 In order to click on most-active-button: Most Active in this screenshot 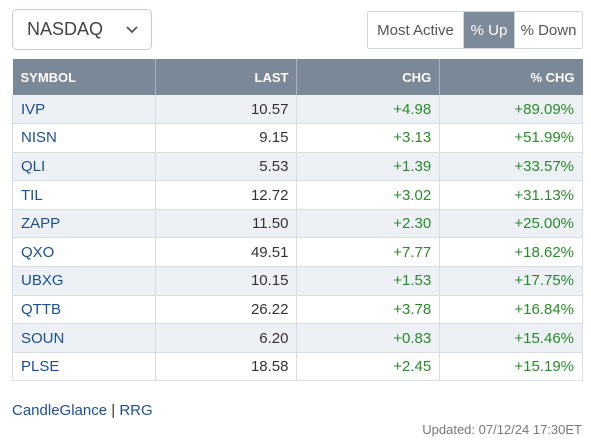, I will do `click(415, 30)`.